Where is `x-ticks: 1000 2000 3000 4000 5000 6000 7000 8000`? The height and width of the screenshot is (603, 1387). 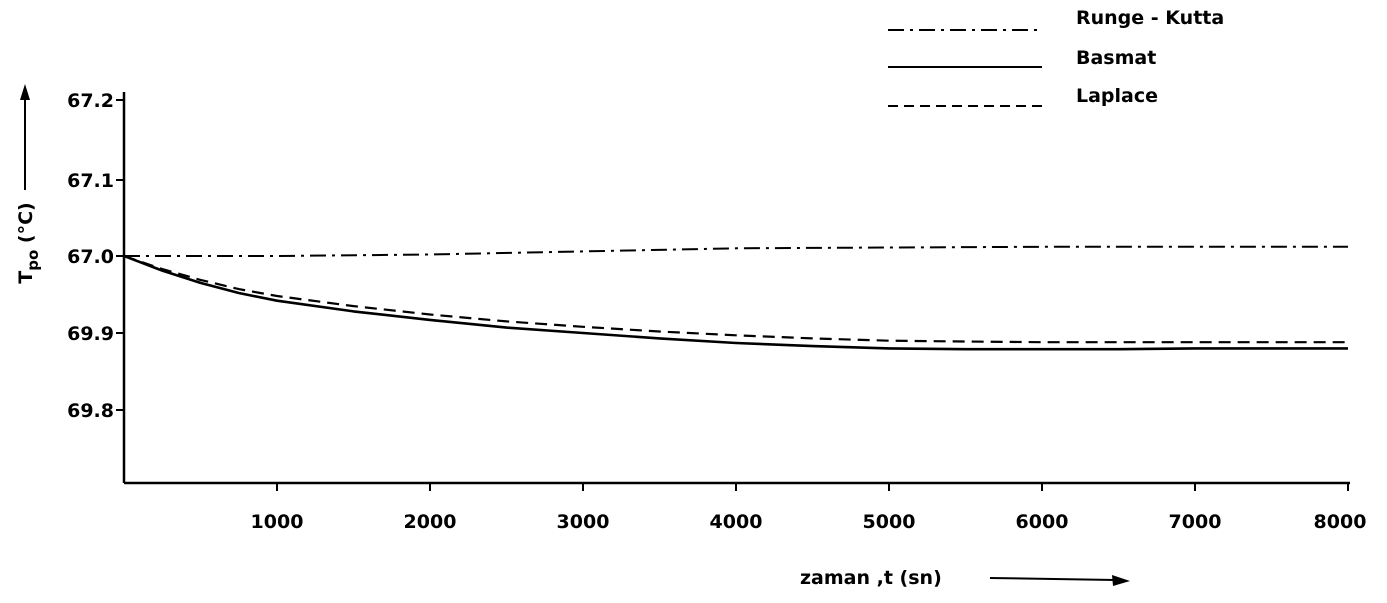 x-ticks: 1000 2000 3000 4000 5000 6000 7000 8000 is located at coordinates (809, 508).